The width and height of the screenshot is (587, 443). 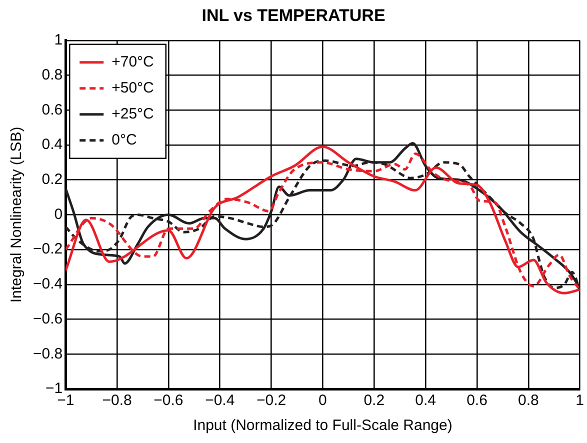 What do you see at coordinates (528, 401) in the screenshot?
I see `x-tick-label: 0.8` at bounding box center [528, 401].